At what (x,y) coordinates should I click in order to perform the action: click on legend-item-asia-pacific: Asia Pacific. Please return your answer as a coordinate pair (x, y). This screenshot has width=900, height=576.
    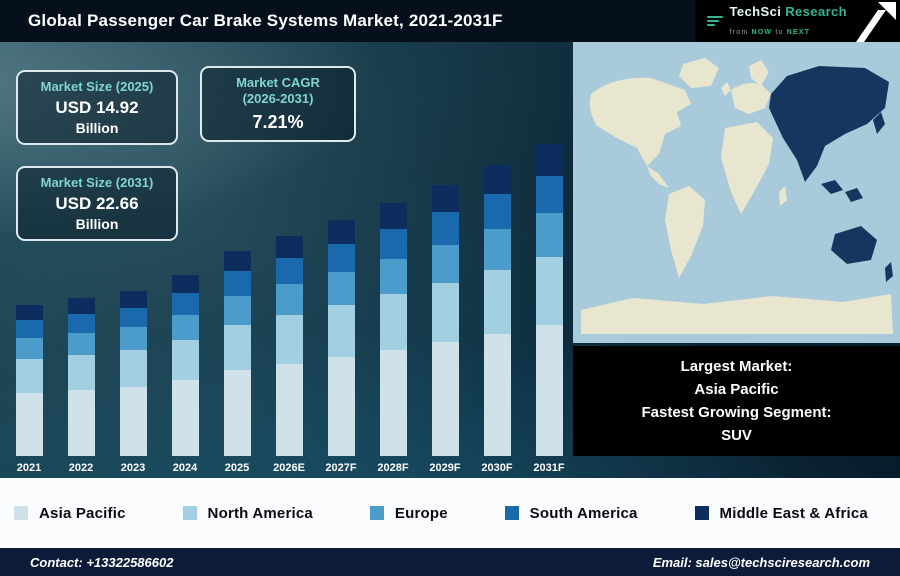
    Looking at the image, I should click on (70, 513).